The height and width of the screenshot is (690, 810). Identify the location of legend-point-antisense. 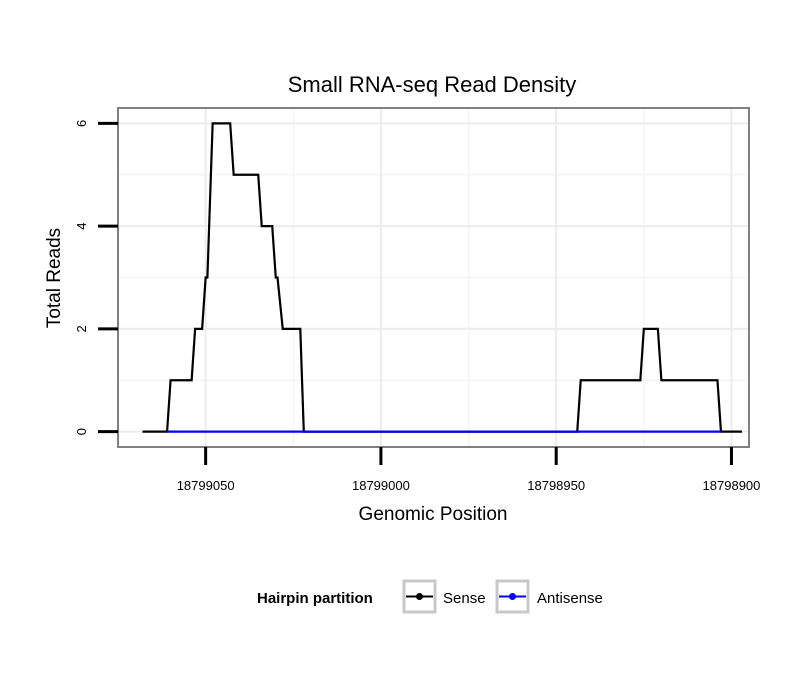
(512, 596).